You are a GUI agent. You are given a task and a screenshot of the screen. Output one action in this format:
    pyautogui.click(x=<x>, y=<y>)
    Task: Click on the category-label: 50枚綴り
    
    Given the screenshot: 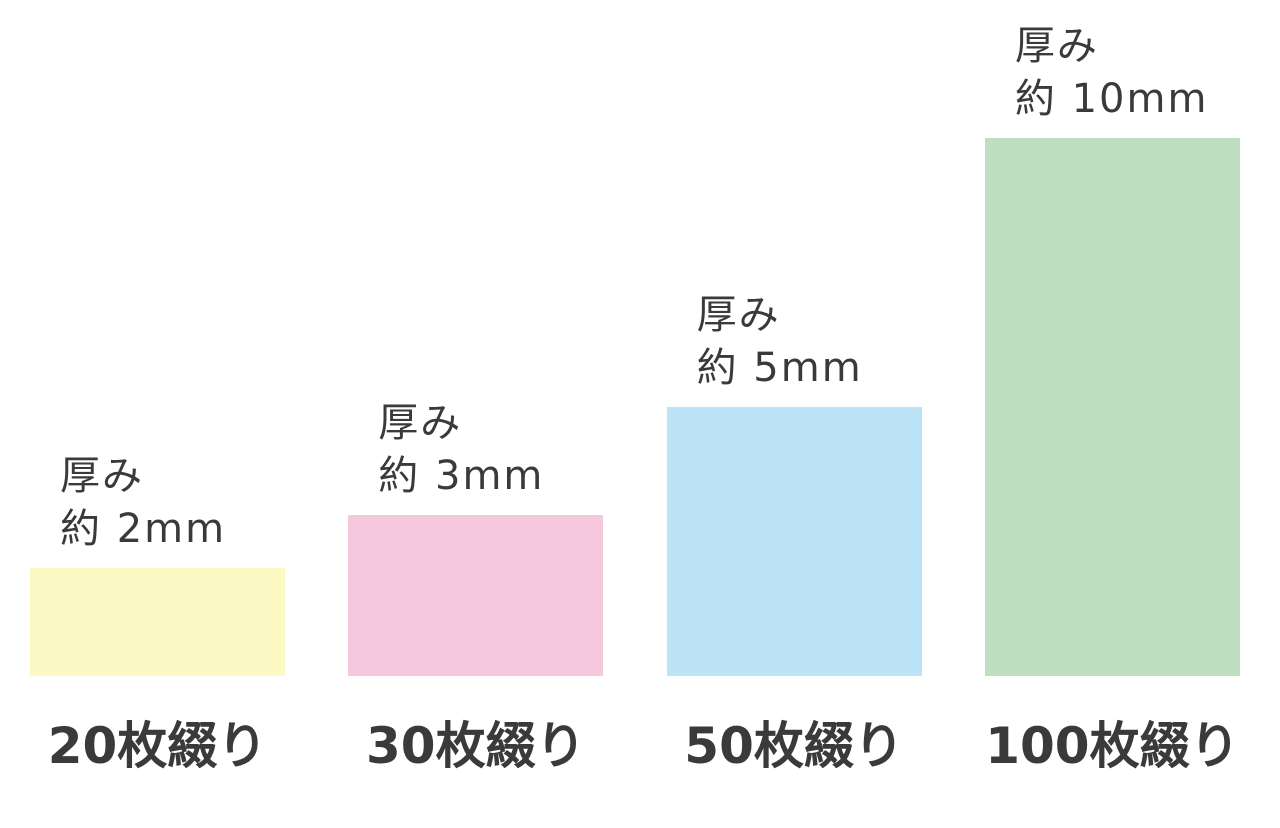 What is the action you would take?
    pyautogui.click(x=794, y=746)
    